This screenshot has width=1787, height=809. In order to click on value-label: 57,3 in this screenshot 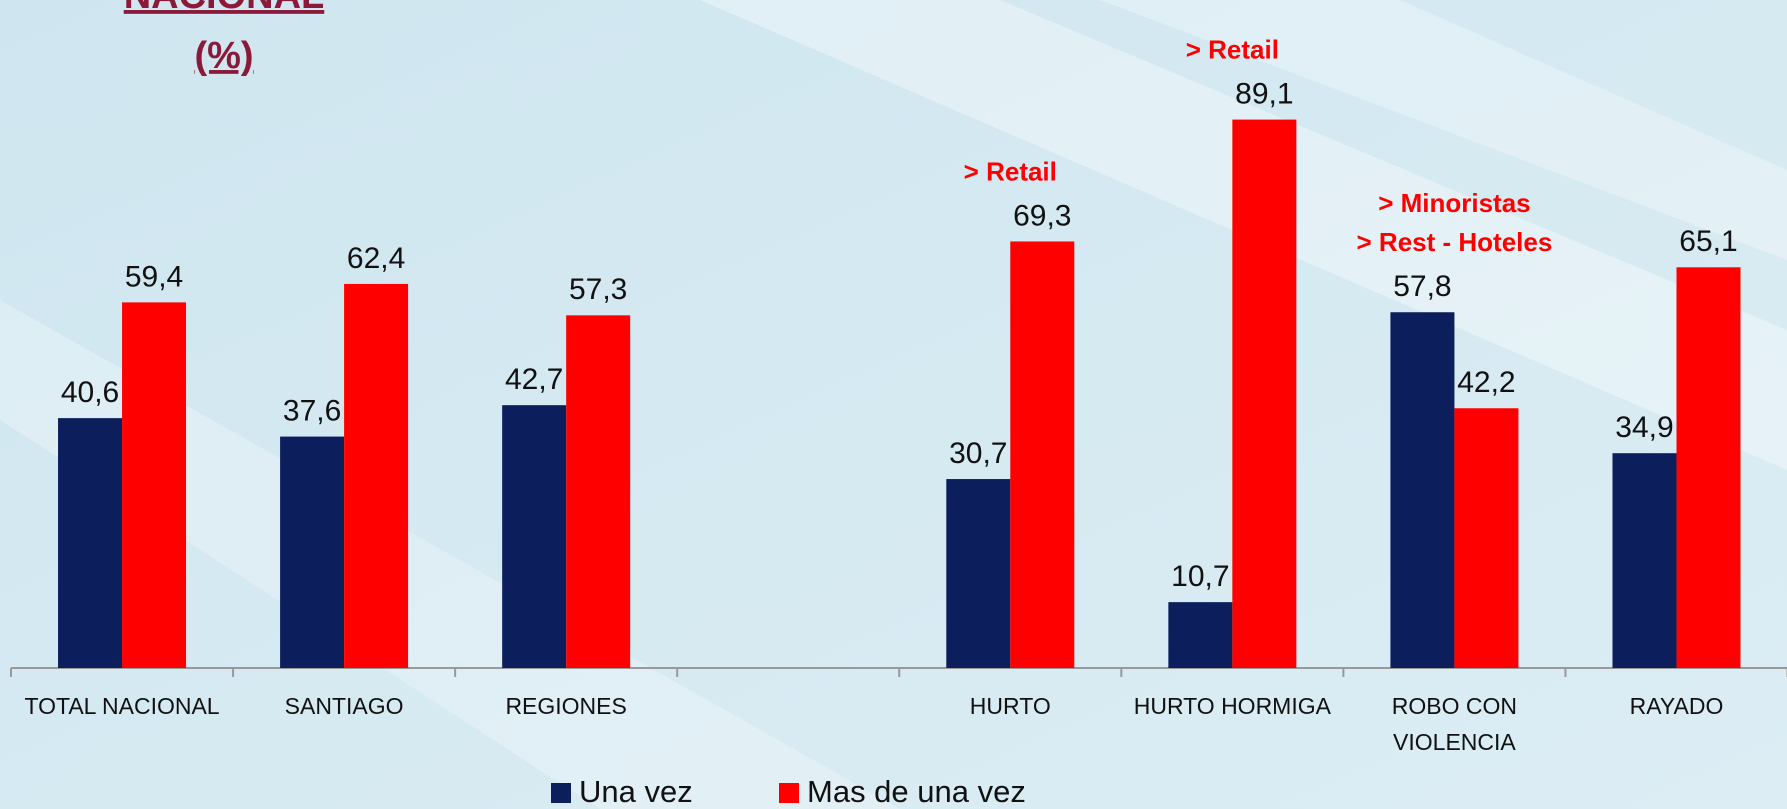, I will do `click(598, 289)`.